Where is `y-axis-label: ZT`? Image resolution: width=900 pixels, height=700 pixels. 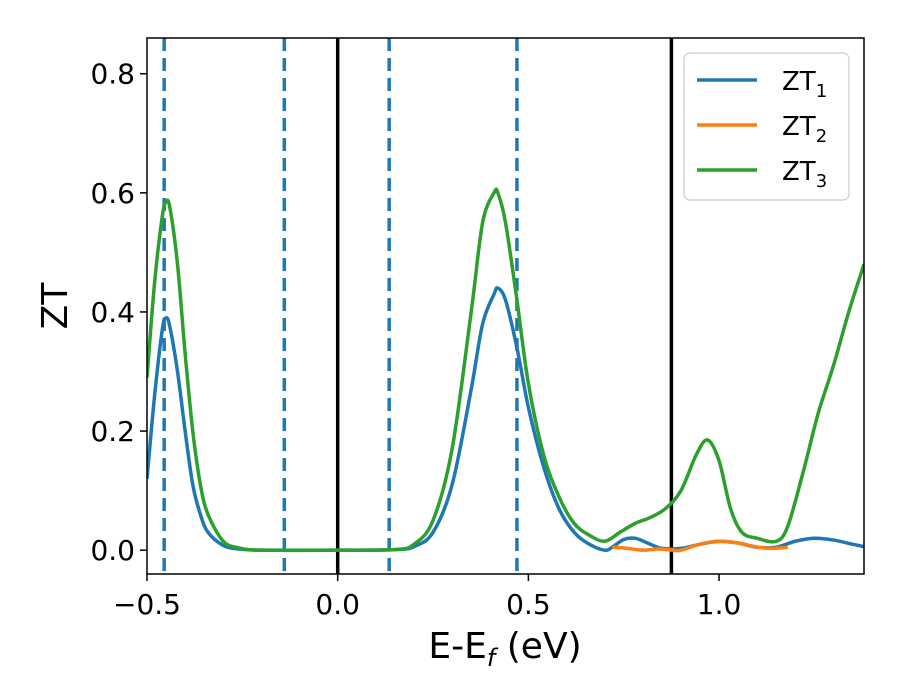 y-axis-label: ZT is located at coordinates (55, 306).